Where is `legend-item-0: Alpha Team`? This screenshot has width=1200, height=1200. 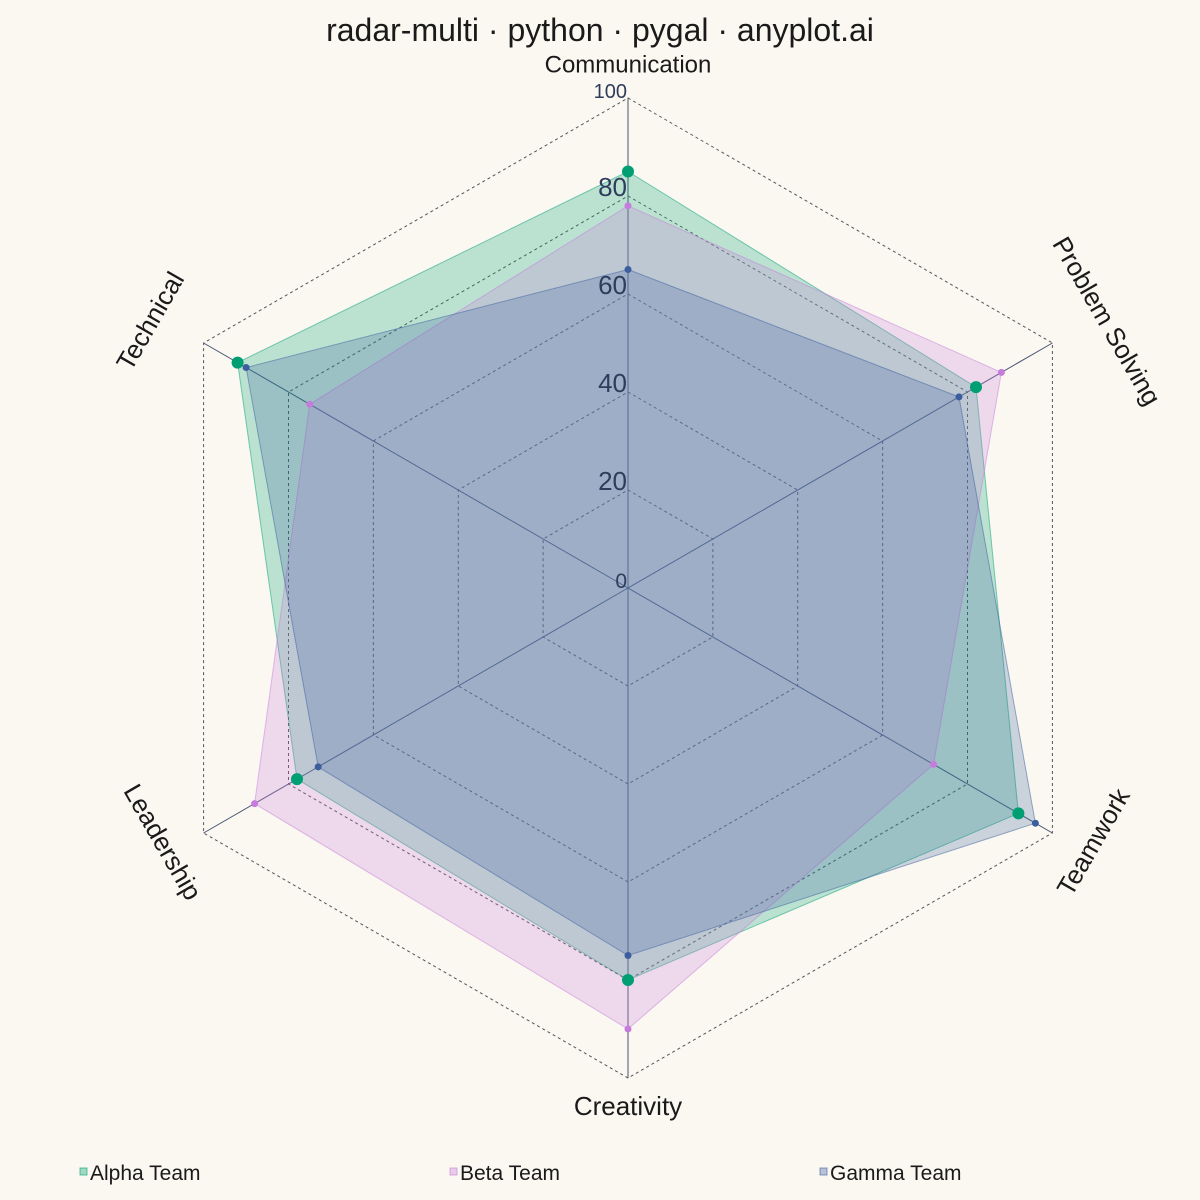
legend-item-0: Alpha Team is located at coordinates (140, 1173).